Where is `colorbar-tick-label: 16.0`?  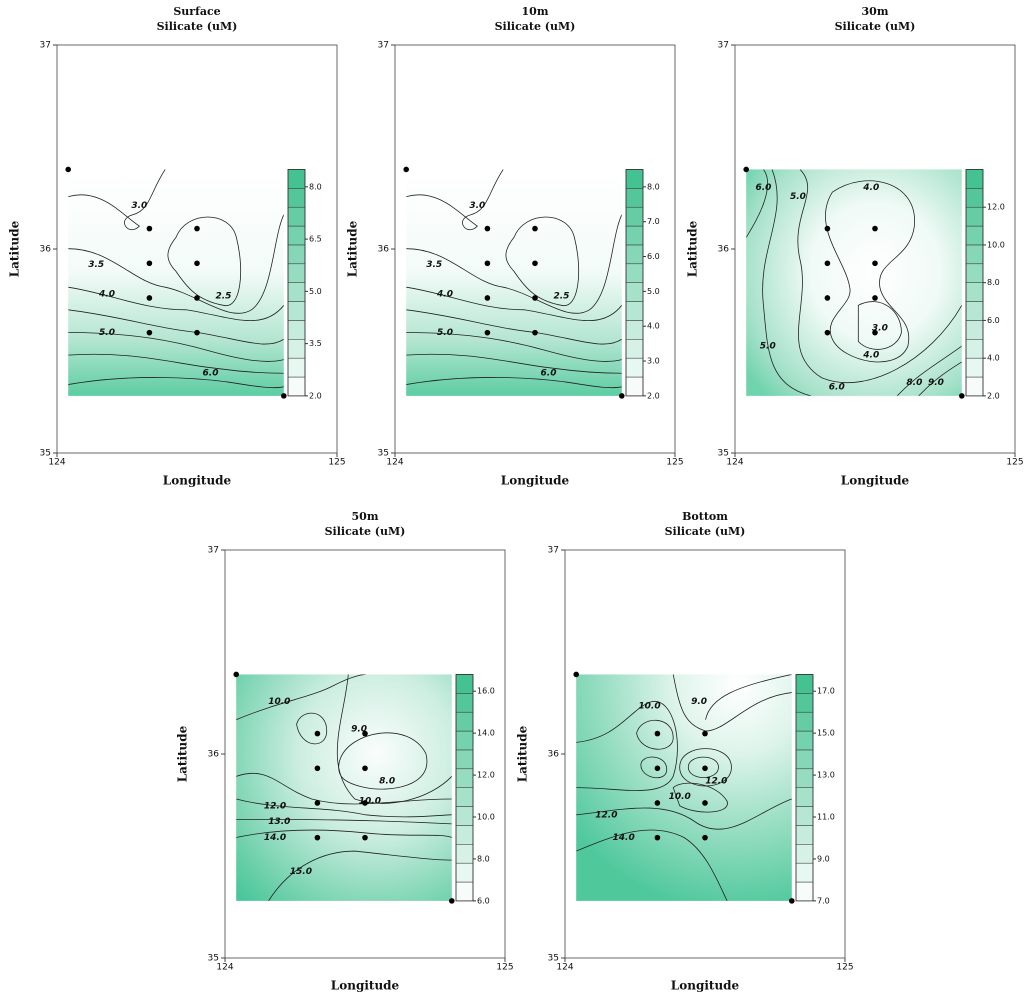 colorbar-tick-label: 16.0 is located at coordinates (486, 691).